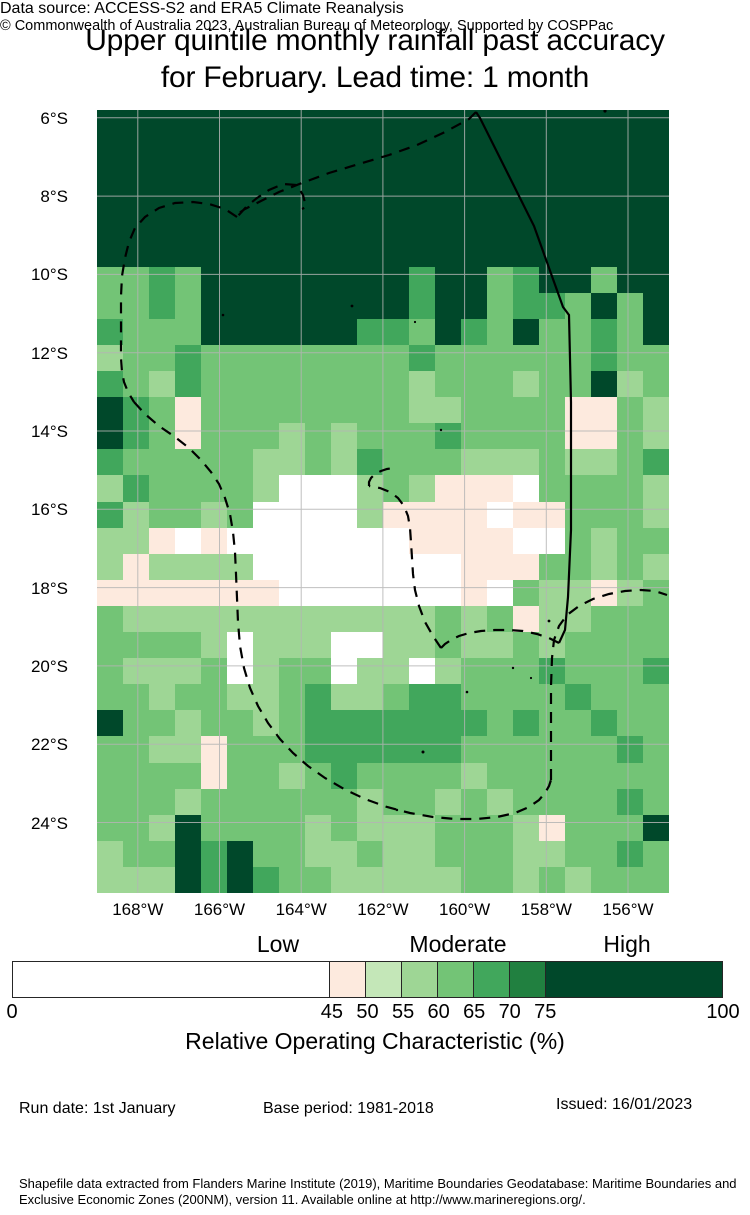  I want to click on y-tick-label: 18°S, so click(49, 588).